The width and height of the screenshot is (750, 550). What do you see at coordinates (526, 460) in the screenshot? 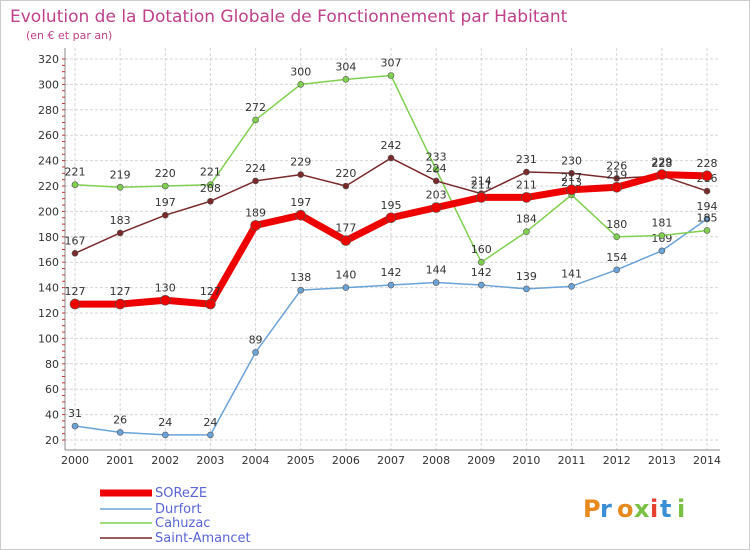
I see `x-tick-label: 2010` at bounding box center [526, 460].